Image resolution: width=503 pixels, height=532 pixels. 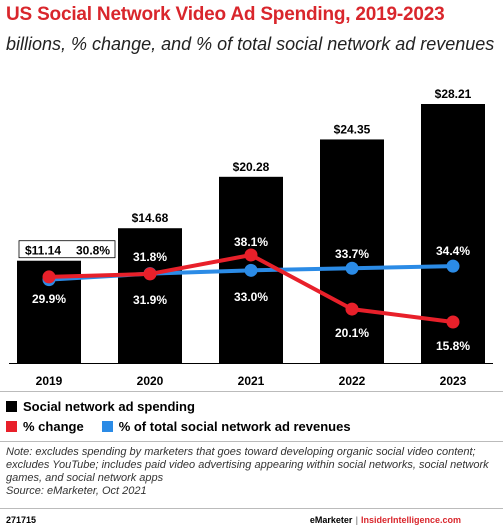 I want to click on change-label-2021: 38.1%, so click(x=251, y=242).